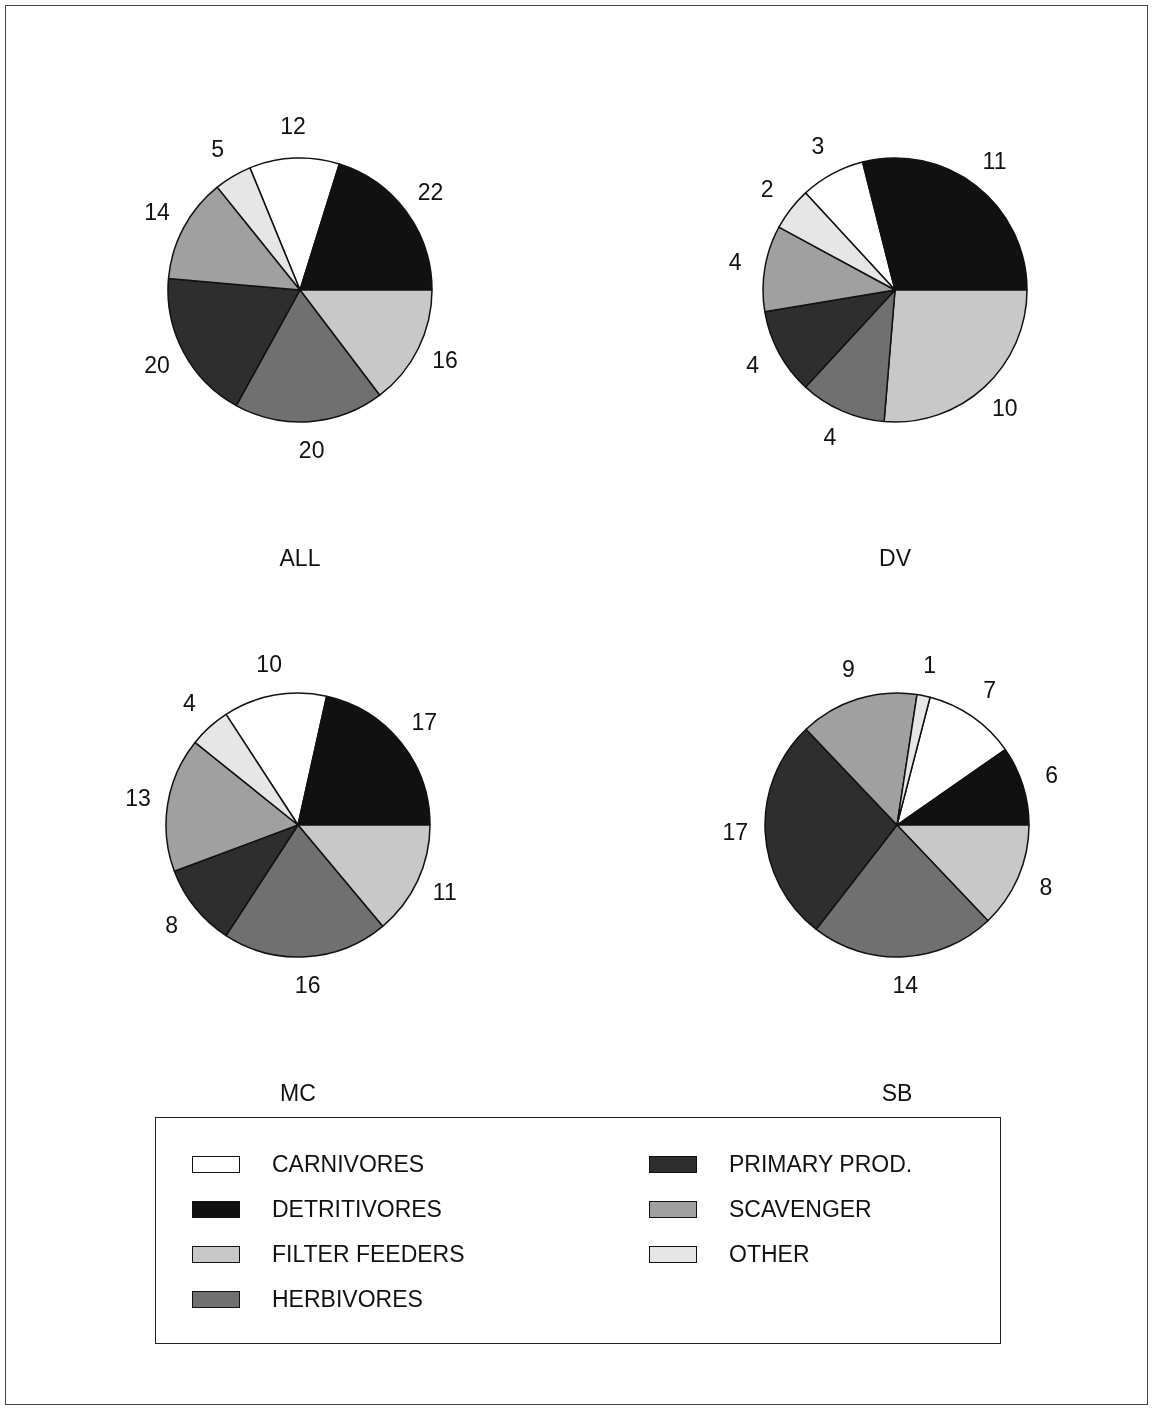 The height and width of the screenshot is (1413, 1155). Describe the element at coordinates (800, 1209) in the screenshot. I see `legend-label: SCAVENGER` at that location.